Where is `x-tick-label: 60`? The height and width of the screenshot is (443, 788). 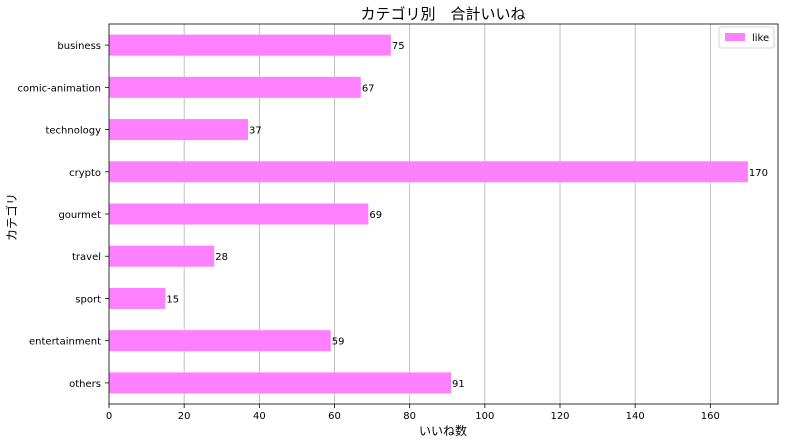 x-tick-label: 60 is located at coordinates (334, 416).